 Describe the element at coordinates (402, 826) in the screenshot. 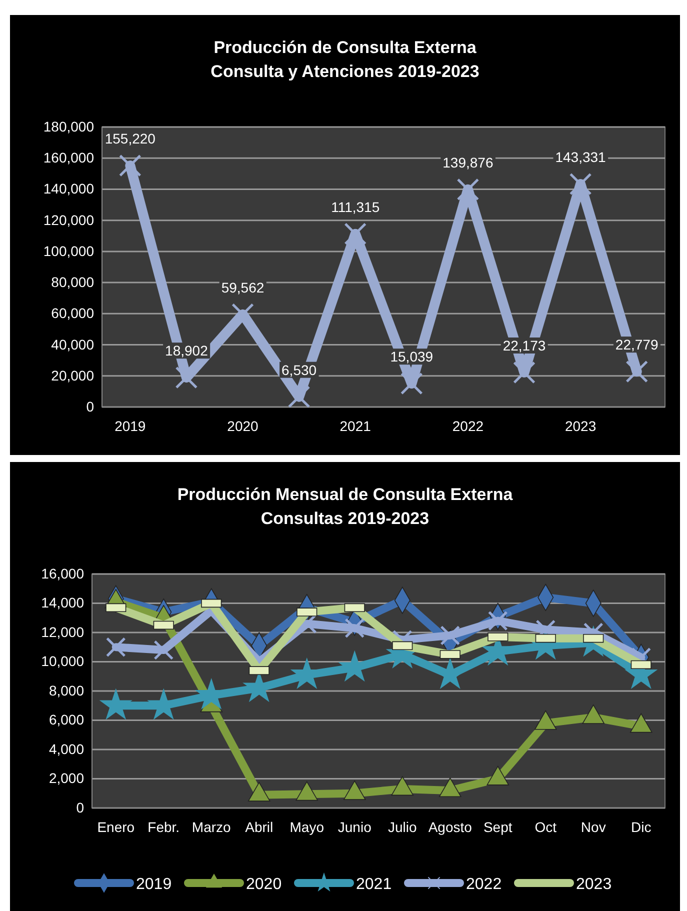

I see `x-tick-label: Julio` at that location.